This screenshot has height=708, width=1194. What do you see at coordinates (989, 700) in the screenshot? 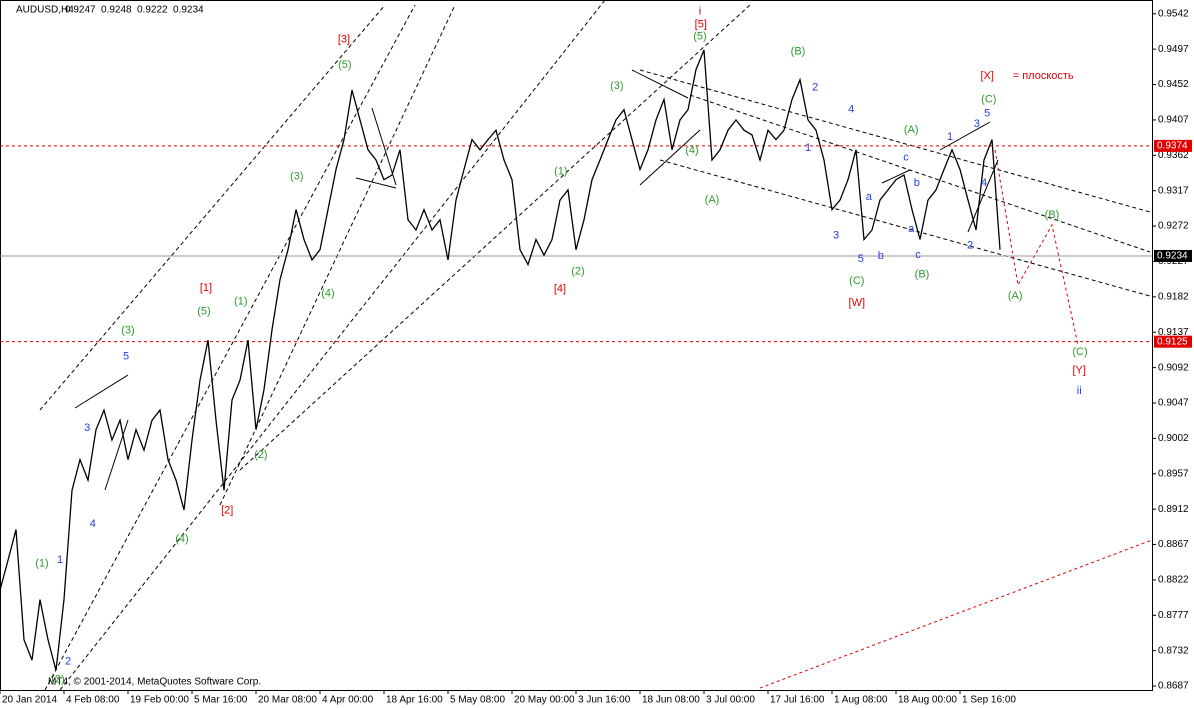
I see `x-tick-label: 1 Sep 16:00` at bounding box center [989, 700].